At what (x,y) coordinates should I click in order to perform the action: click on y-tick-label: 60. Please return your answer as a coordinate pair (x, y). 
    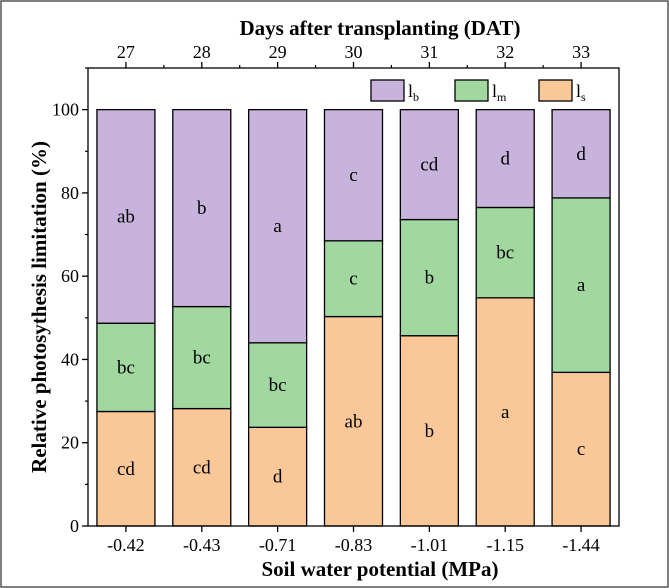
    Looking at the image, I should click on (70, 276).